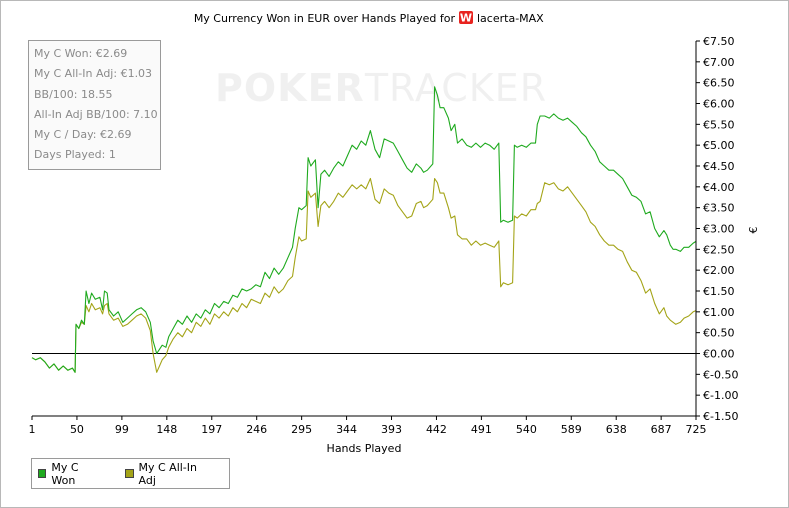  I want to click on legend-label-adj: My C All-In Adj, so click(168, 473).